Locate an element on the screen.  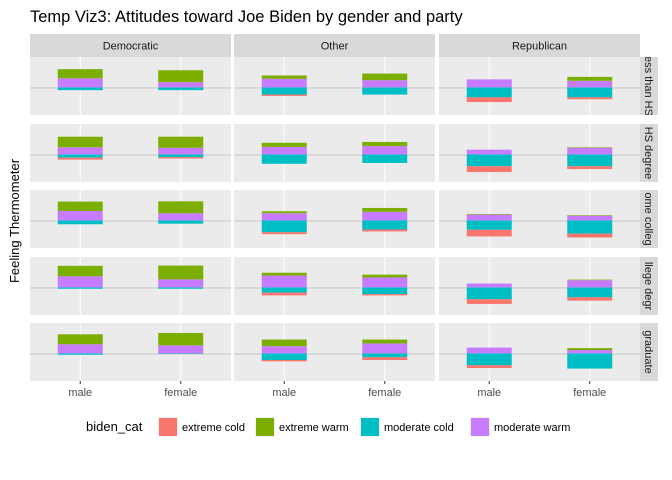
legend-label: moderate warm is located at coordinates (532, 428).